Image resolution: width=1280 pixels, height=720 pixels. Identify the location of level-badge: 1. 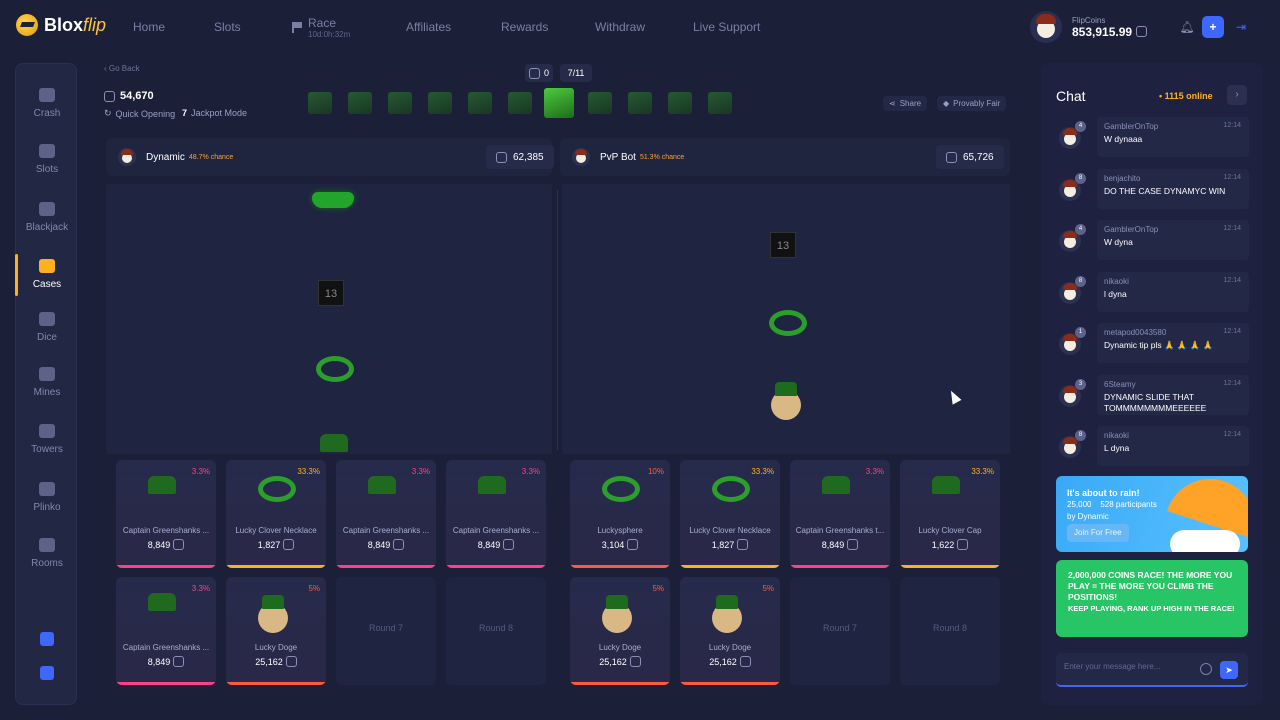
(1080, 332).